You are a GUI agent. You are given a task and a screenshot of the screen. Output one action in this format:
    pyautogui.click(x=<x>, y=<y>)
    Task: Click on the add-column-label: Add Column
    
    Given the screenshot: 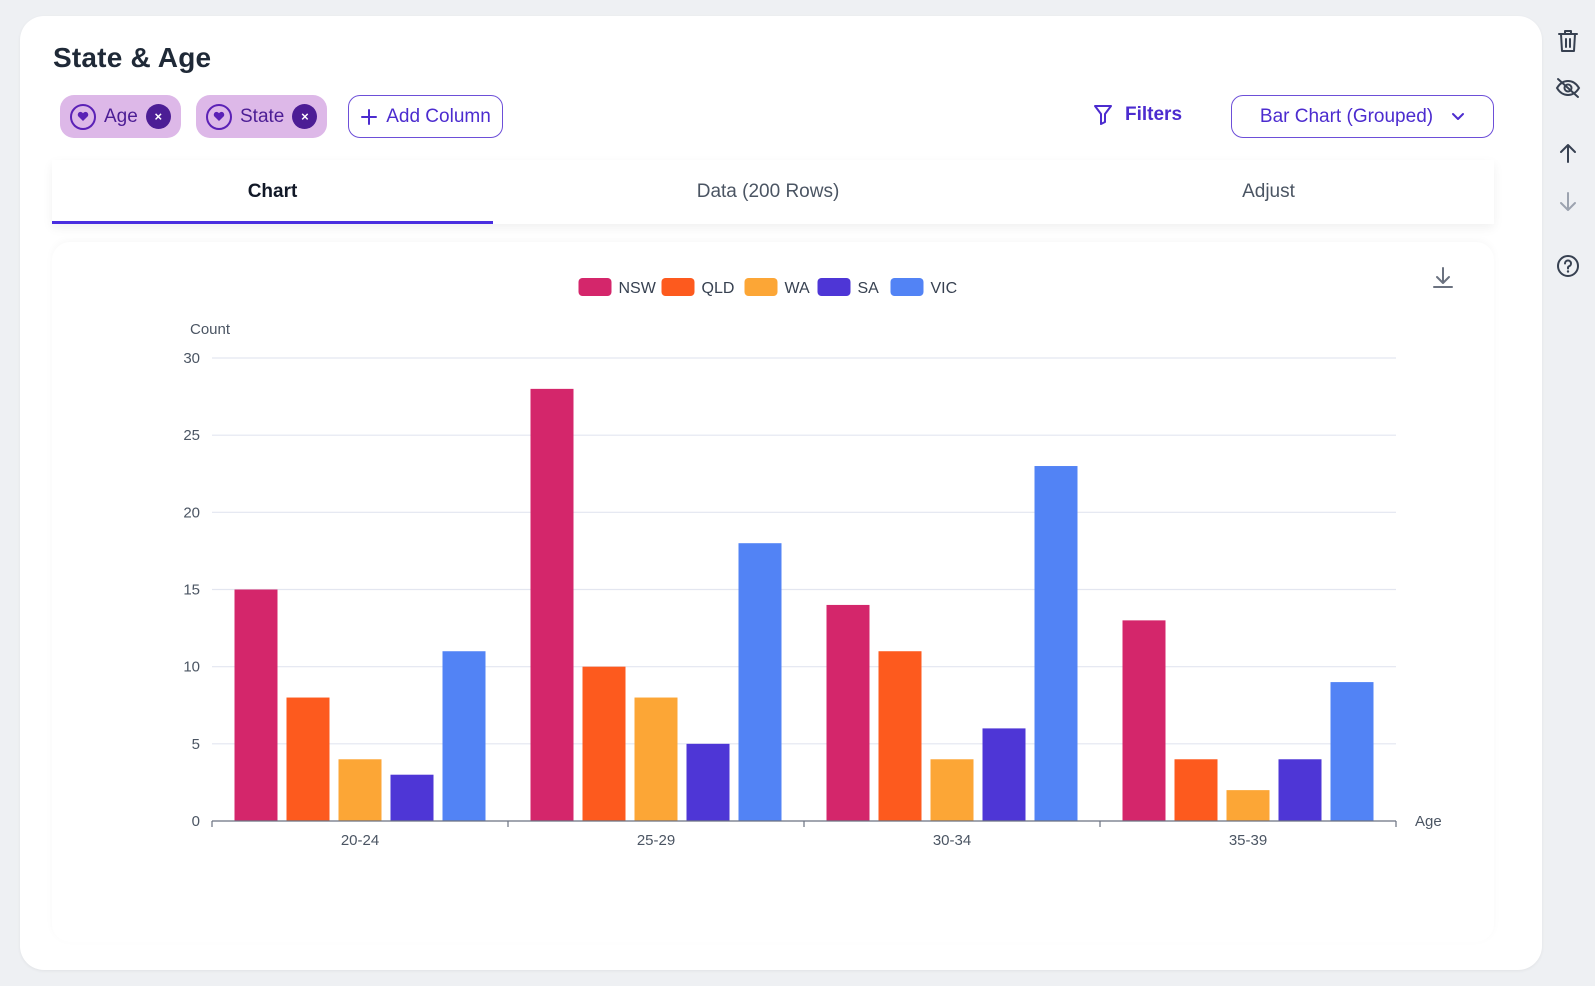 What is the action you would take?
    pyautogui.click(x=438, y=116)
    